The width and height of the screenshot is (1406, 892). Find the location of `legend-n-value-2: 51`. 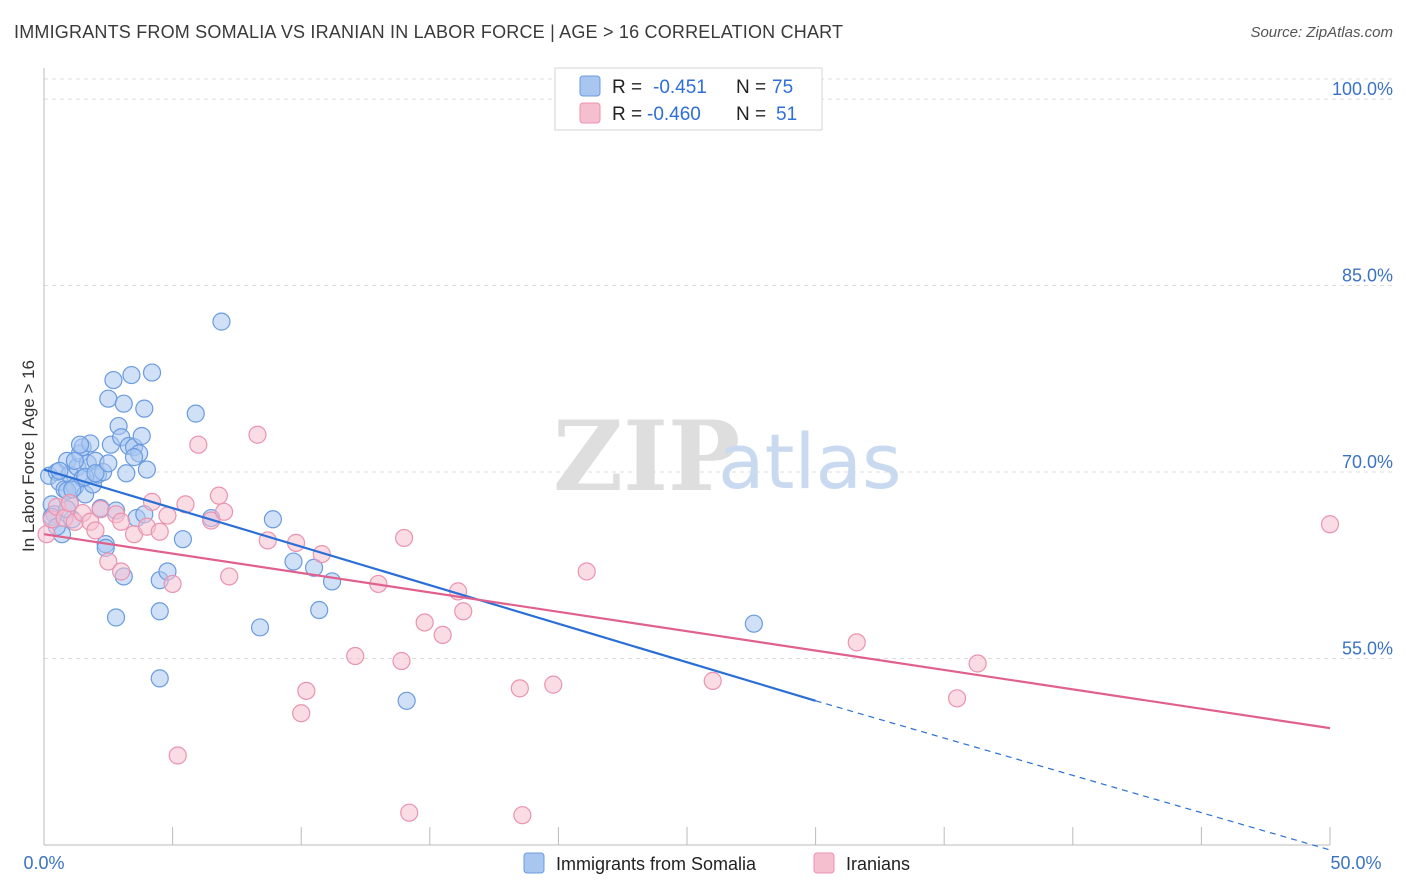

legend-n-value-2: 51 is located at coordinates (786, 114).